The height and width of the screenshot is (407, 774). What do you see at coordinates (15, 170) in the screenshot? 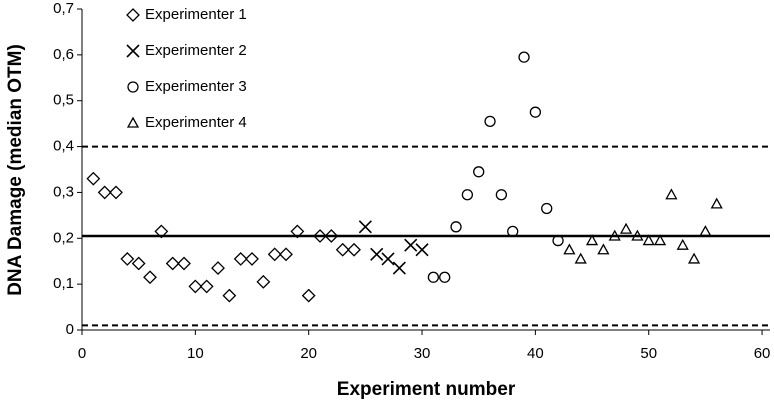
I see `y-axis-label: DNA Damage (median OTM)` at bounding box center [15, 170].